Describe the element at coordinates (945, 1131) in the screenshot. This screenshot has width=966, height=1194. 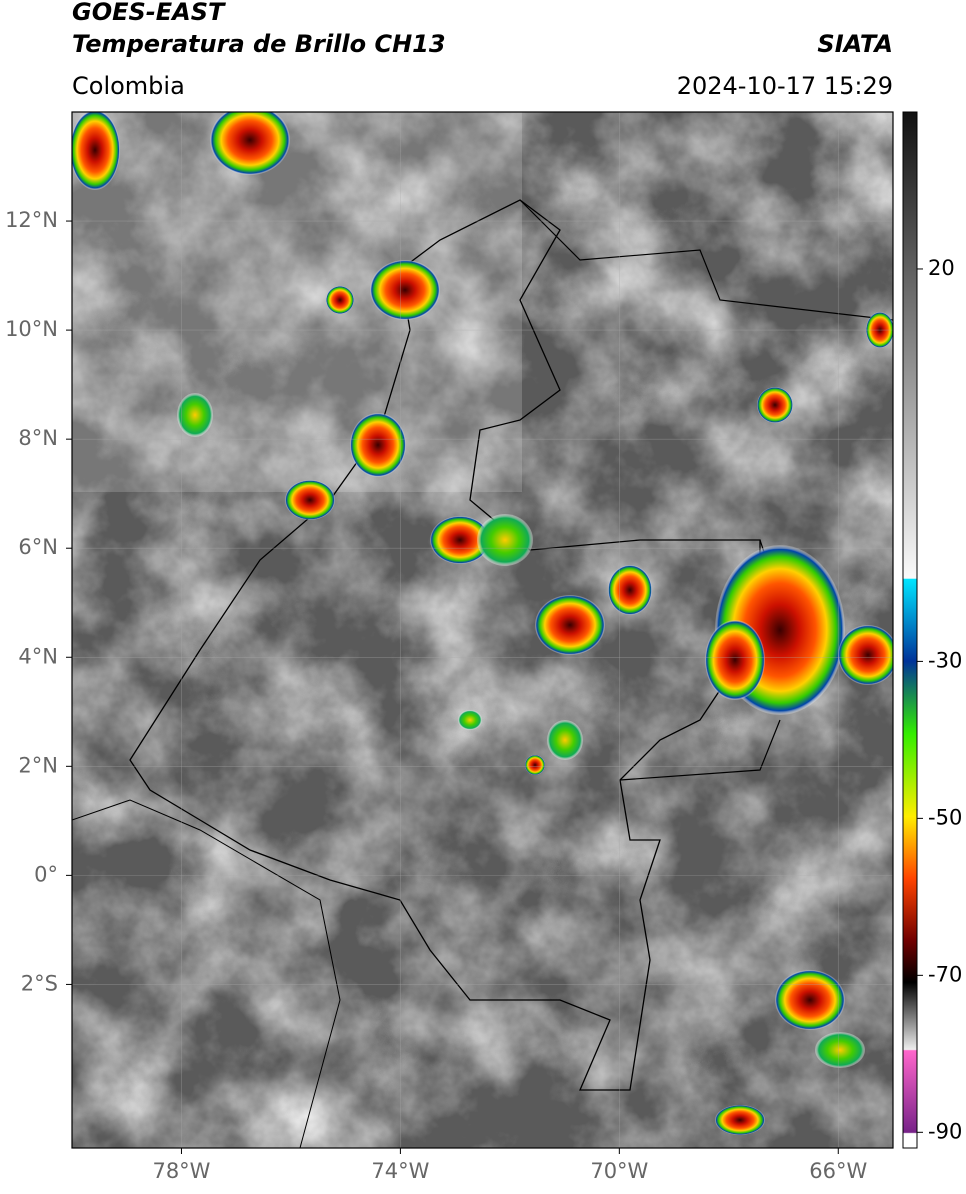
I see `colorbar-tick-label: -90` at that location.